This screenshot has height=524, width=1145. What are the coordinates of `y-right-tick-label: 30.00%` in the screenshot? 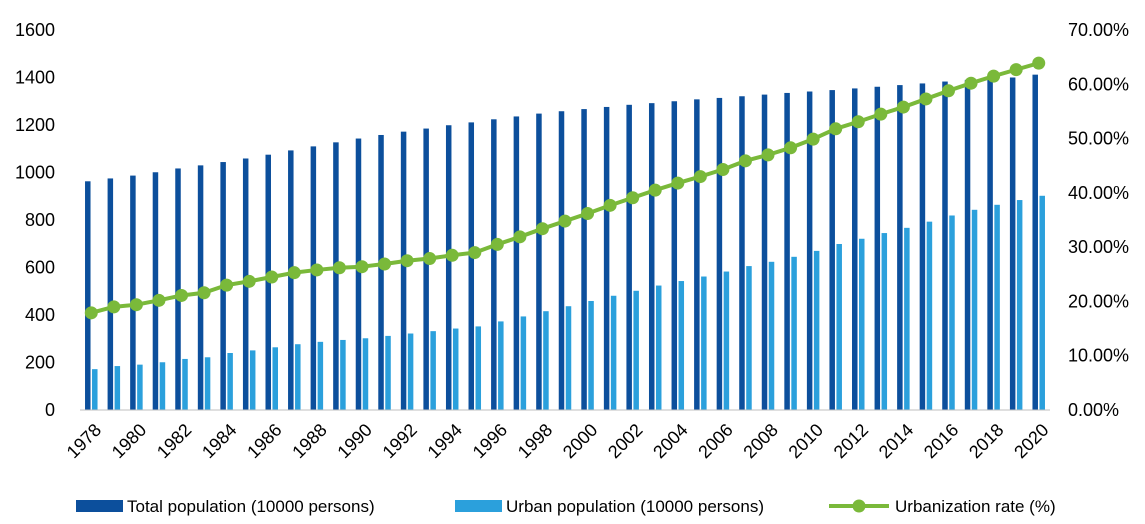 It's located at (1098, 247).